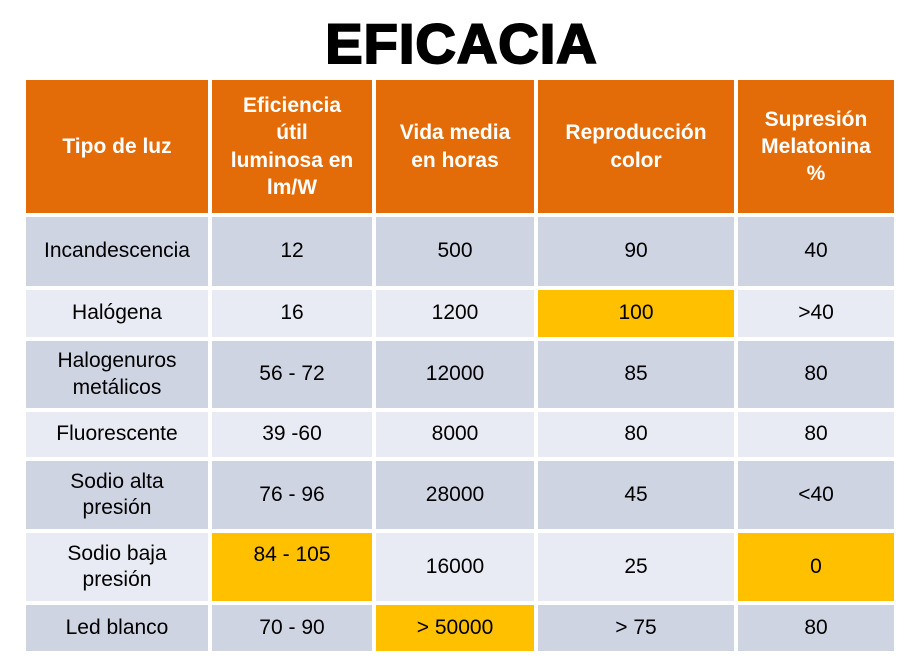 The image size is (923, 671). Describe the element at coordinates (636, 146) in the screenshot. I see `header-reproduccion-color: Reproducción color` at that location.